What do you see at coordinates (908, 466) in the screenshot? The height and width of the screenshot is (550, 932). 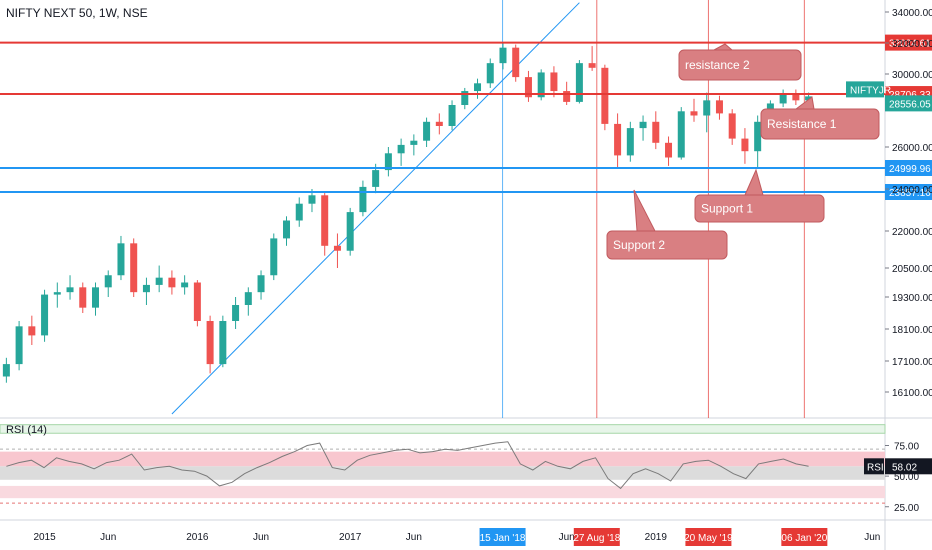 I see `rsi-current-label-bg` at bounding box center [908, 466].